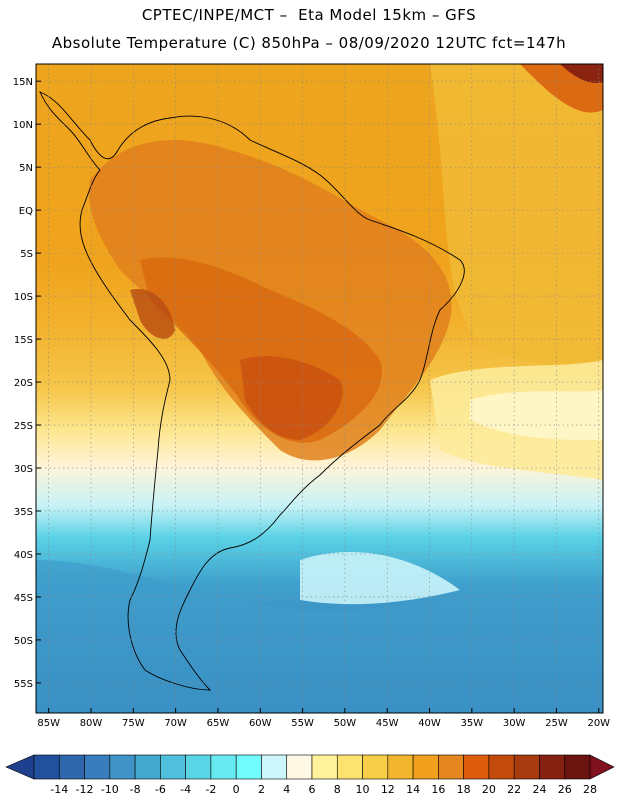  What do you see at coordinates (345, 723) in the screenshot?
I see `lon-label: 50W` at bounding box center [345, 723].